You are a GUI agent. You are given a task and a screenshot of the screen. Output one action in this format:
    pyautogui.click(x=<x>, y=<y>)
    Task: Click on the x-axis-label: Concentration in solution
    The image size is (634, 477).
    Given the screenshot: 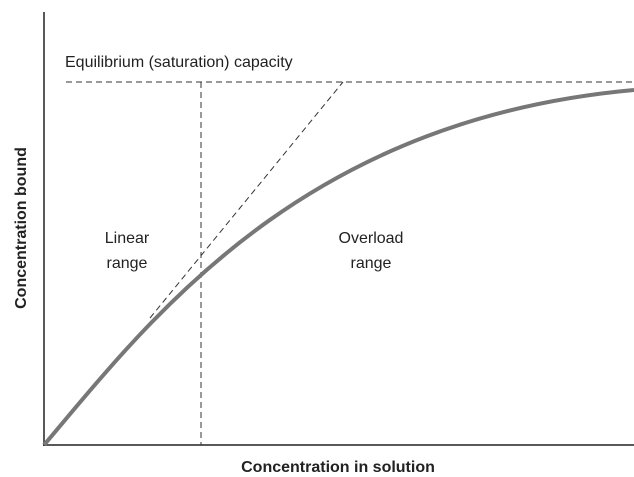 What is the action you would take?
    pyautogui.click(x=338, y=467)
    